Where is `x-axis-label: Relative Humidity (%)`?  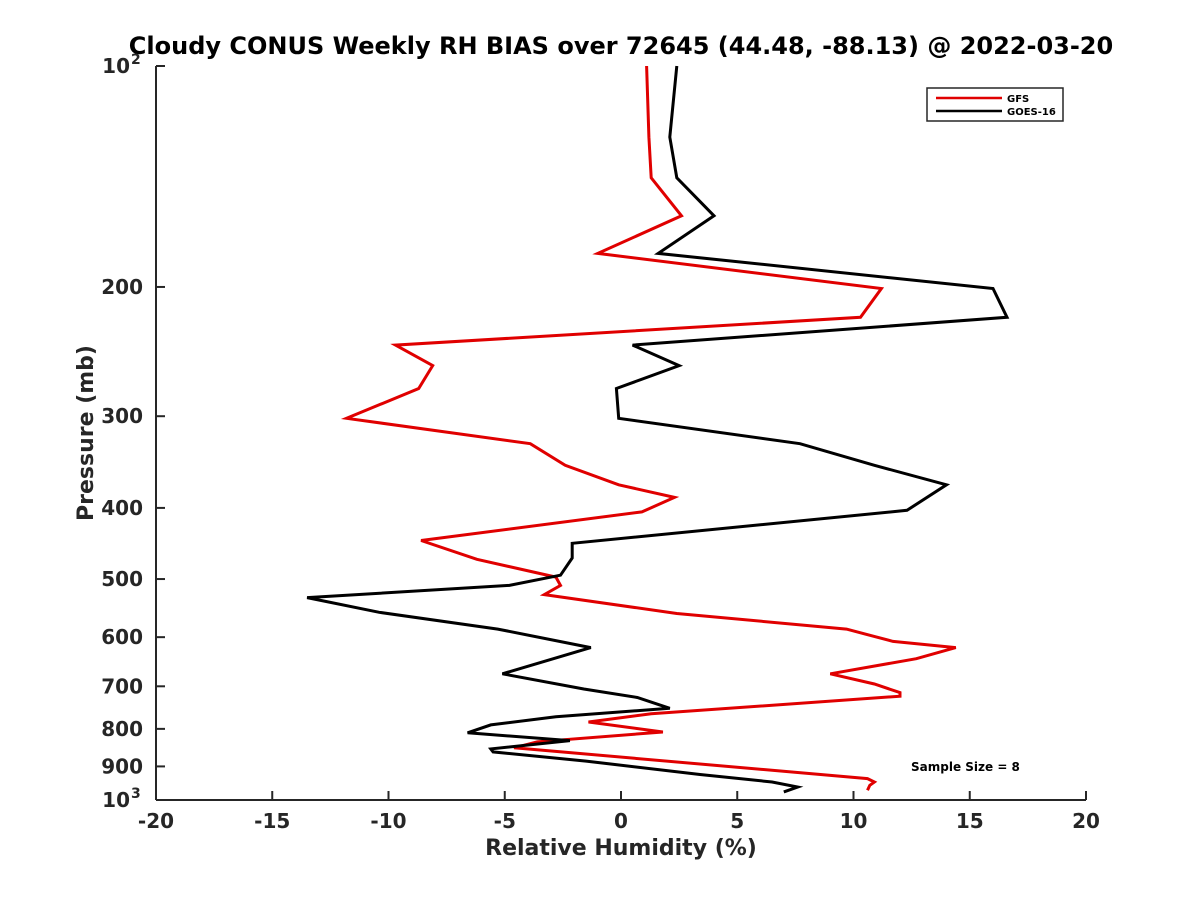 x-axis-label: Relative Humidity (%) is located at coordinates (621, 848).